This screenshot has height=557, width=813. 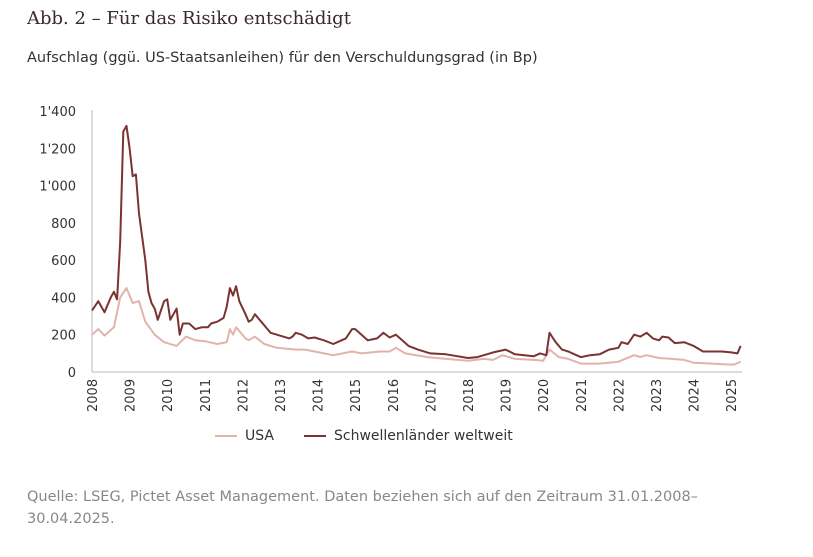 I want to click on x-tick-label: 2025, so click(x=732, y=395).